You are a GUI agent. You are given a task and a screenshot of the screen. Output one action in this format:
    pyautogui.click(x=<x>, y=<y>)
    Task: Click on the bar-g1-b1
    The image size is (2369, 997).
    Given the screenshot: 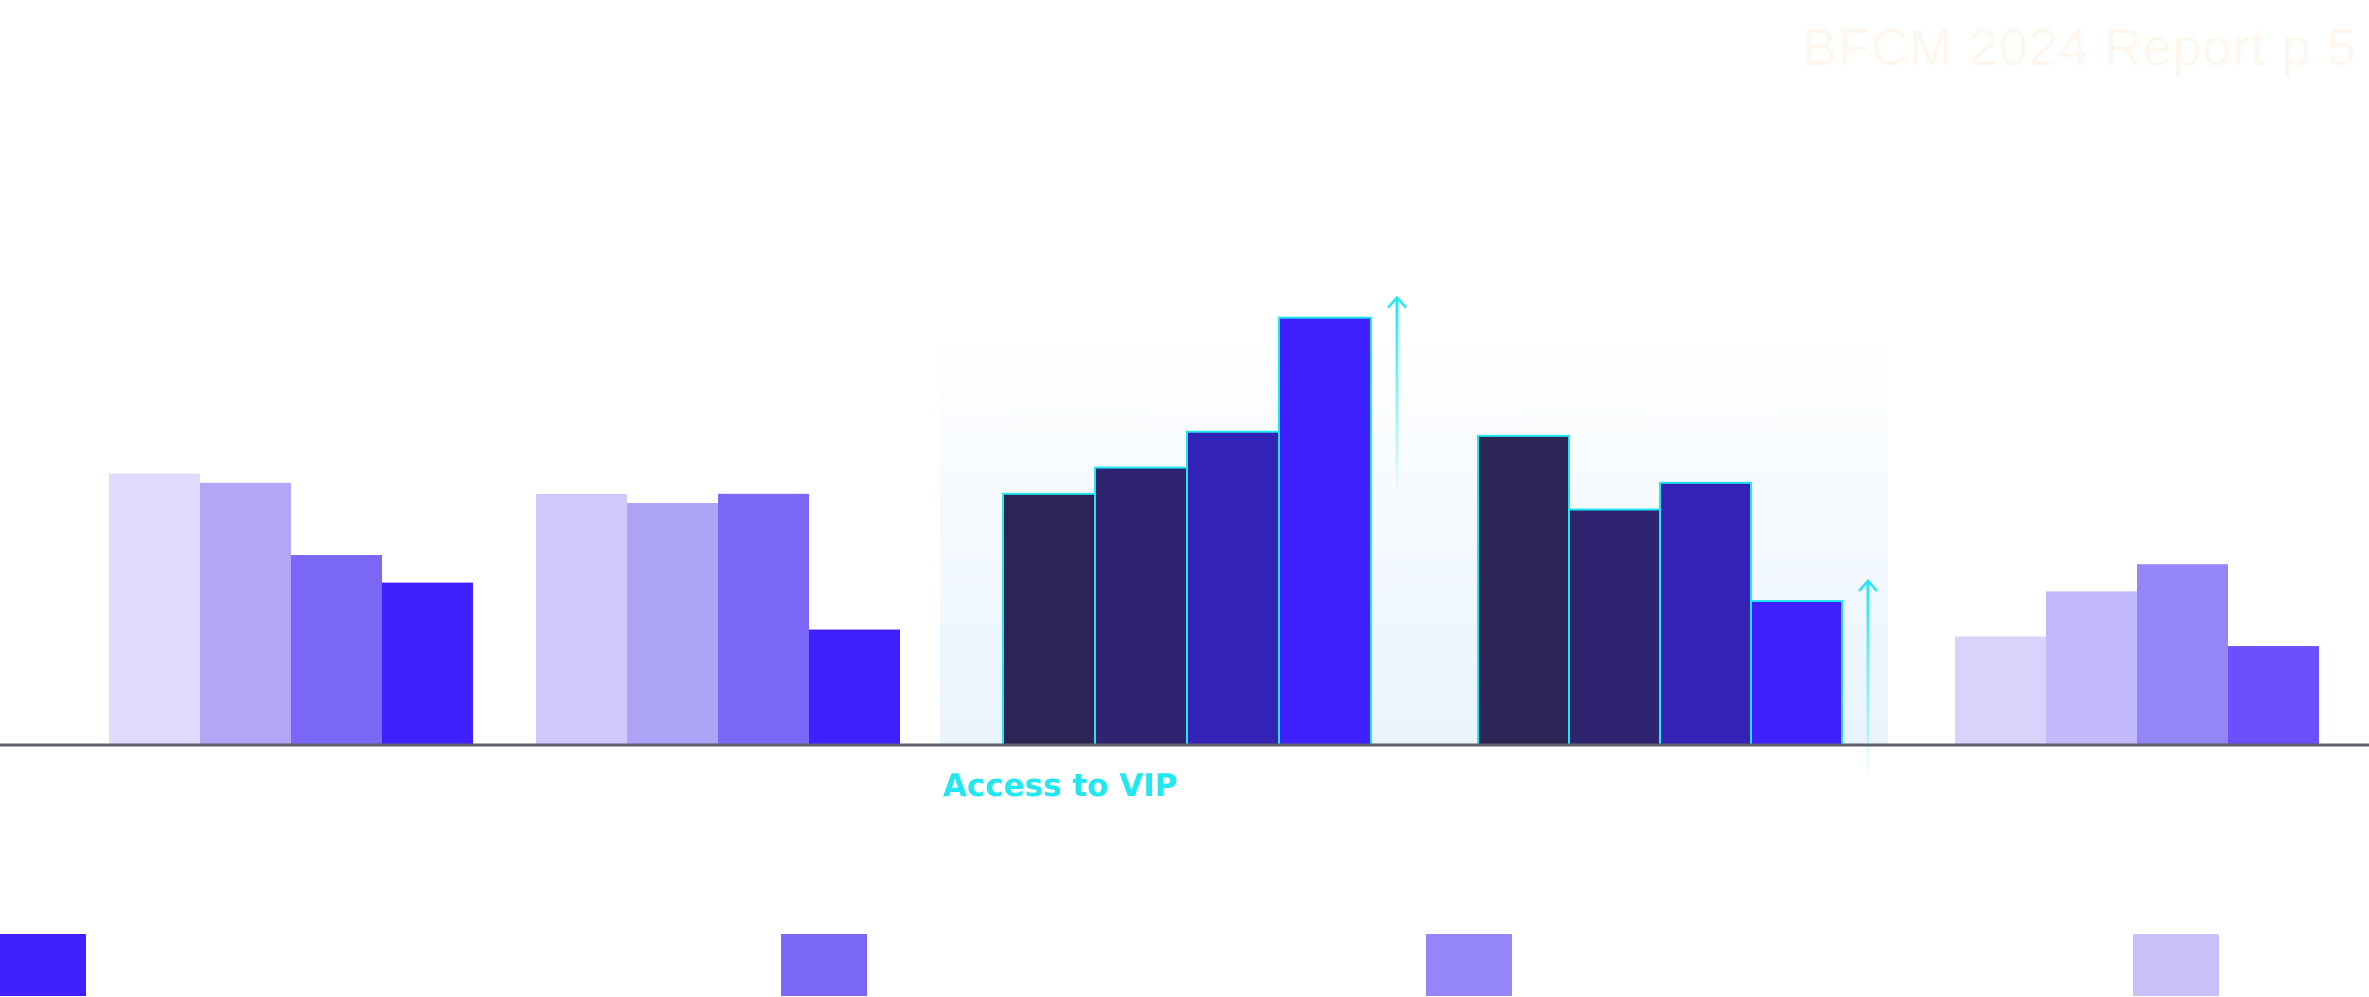 What is the action you would take?
    pyautogui.click(x=154, y=609)
    